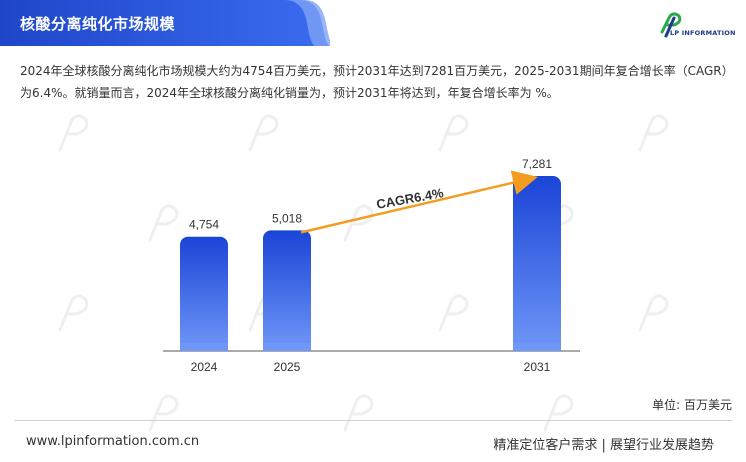  I want to click on logo-text: LP INFORMATION, so click(703, 33).